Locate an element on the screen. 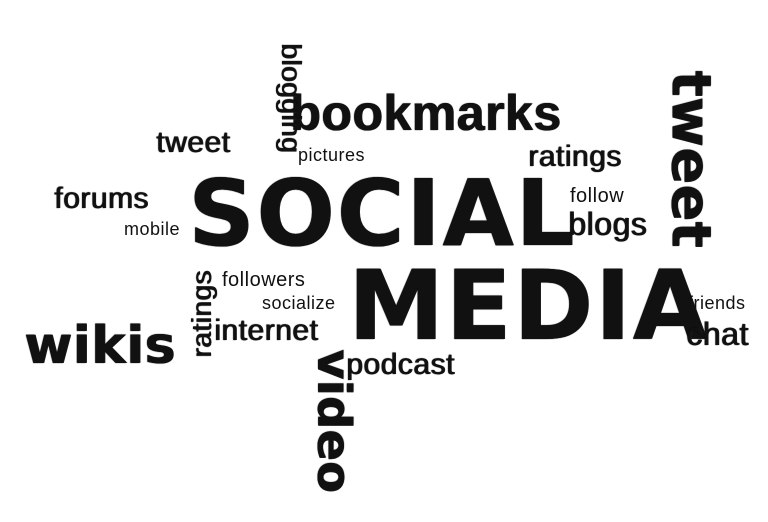  word-tweet-right-vertical: tweet is located at coordinates (691, 159).